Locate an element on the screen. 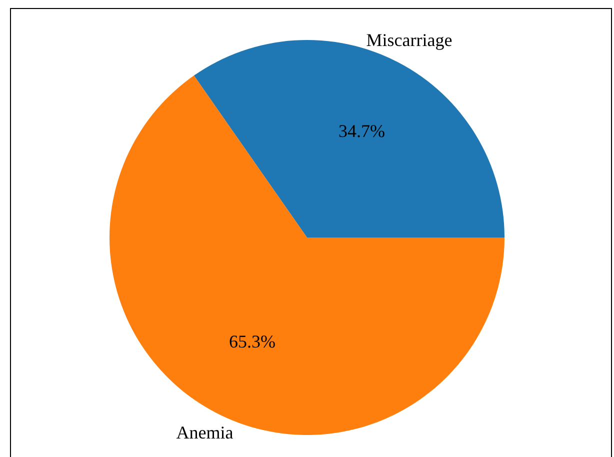 The width and height of the screenshot is (614, 457). data-label: 65.3% is located at coordinates (252, 341).